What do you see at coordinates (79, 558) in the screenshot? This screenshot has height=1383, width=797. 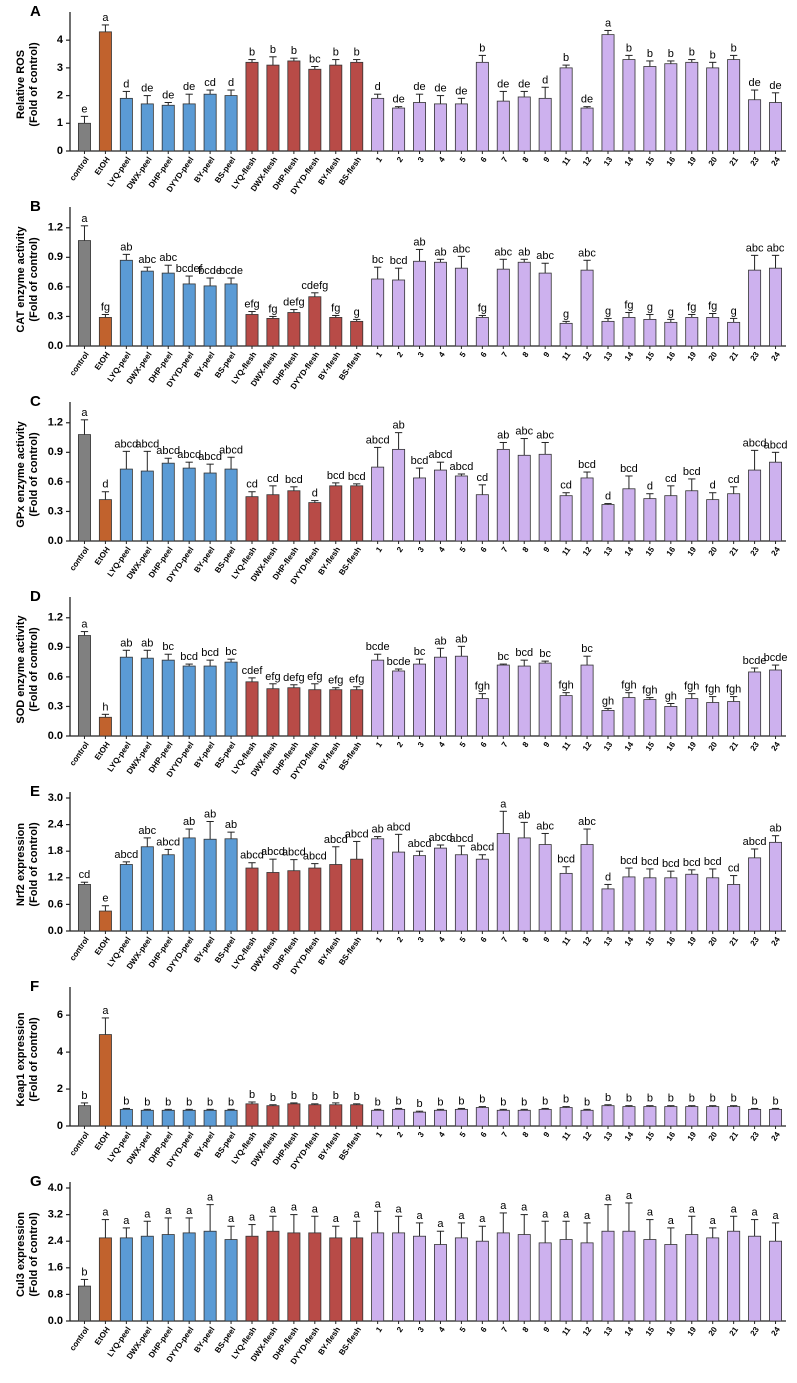 I see `x-tick-label: control` at bounding box center [79, 558].